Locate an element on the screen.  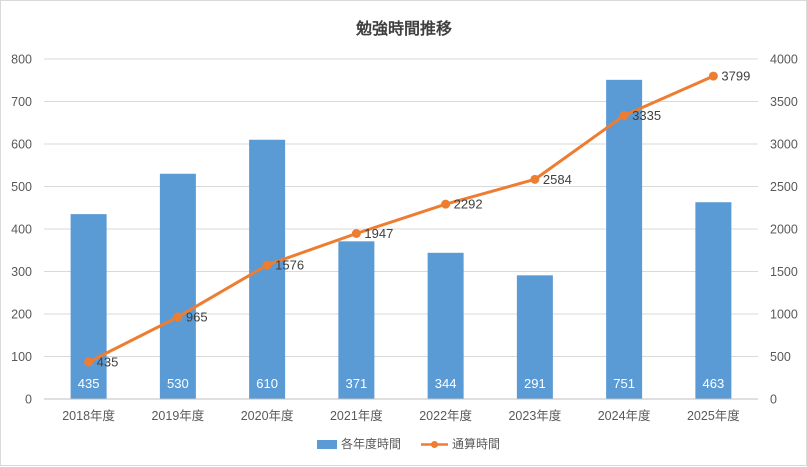
bar-data-label: 530 is located at coordinates (178, 383).